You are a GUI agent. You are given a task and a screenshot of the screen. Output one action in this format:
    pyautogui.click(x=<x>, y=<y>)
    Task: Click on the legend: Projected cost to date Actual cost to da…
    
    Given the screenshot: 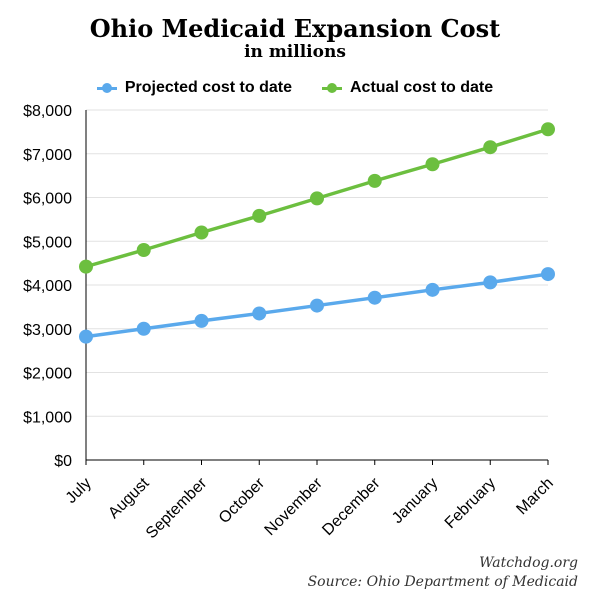 What is the action you would take?
    pyautogui.click(x=295, y=88)
    